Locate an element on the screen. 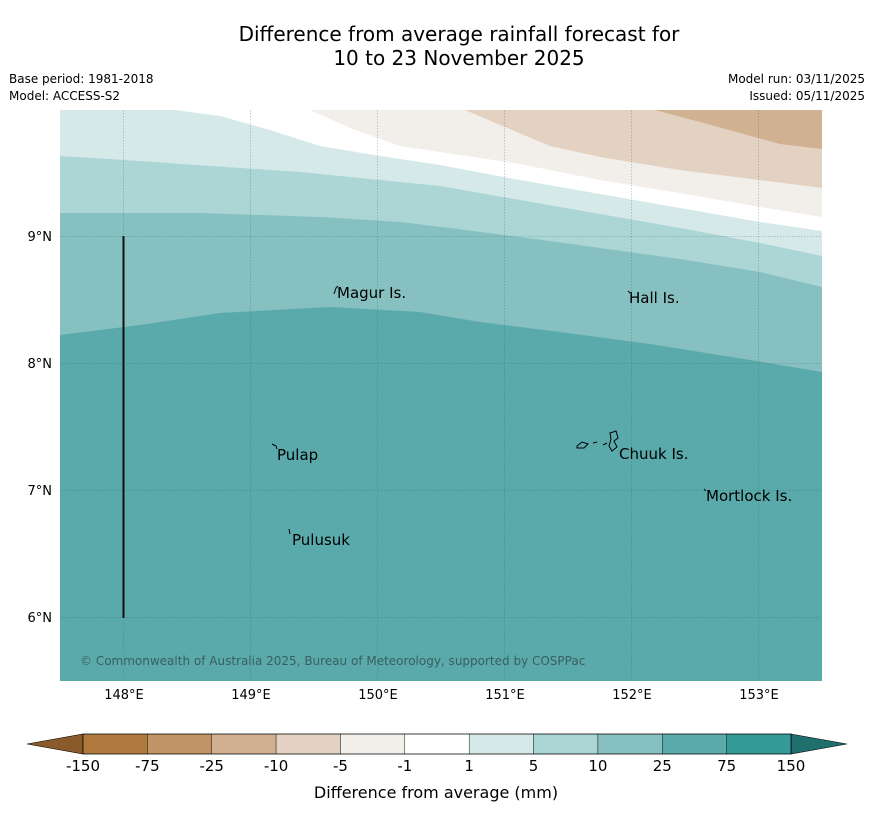 The height and width of the screenshot is (816, 873). colorbar-extend-low is located at coordinates (55, 744).